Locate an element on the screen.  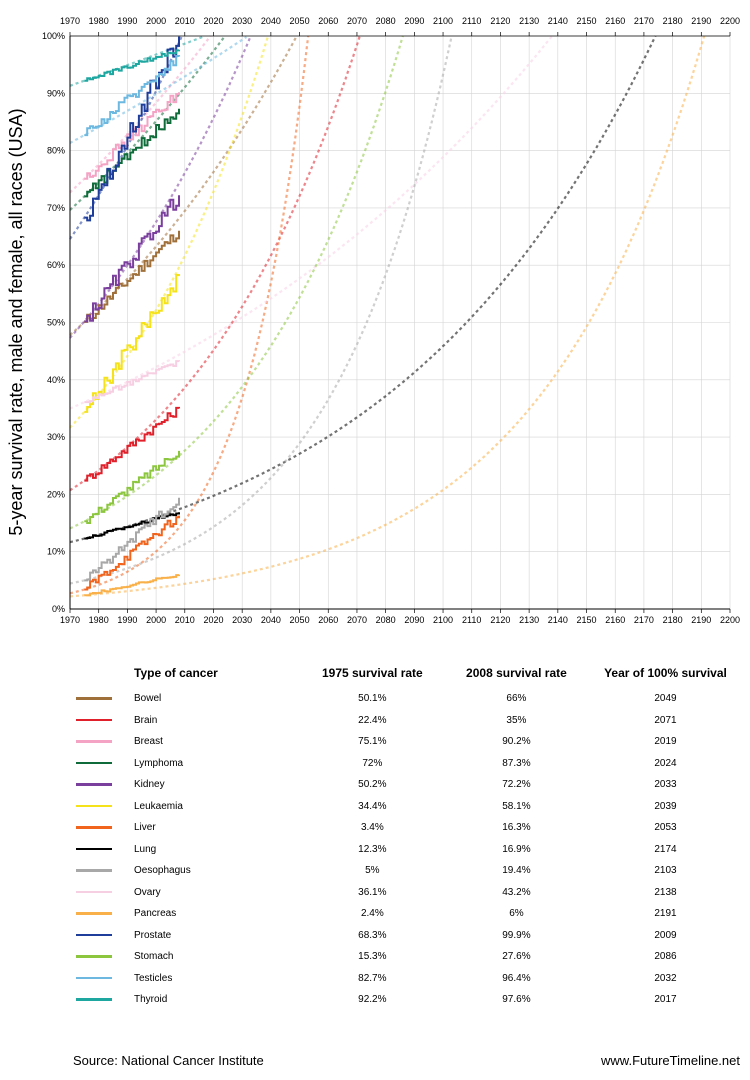
x-tick-label-top: 2050 is located at coordinates (300, 21).